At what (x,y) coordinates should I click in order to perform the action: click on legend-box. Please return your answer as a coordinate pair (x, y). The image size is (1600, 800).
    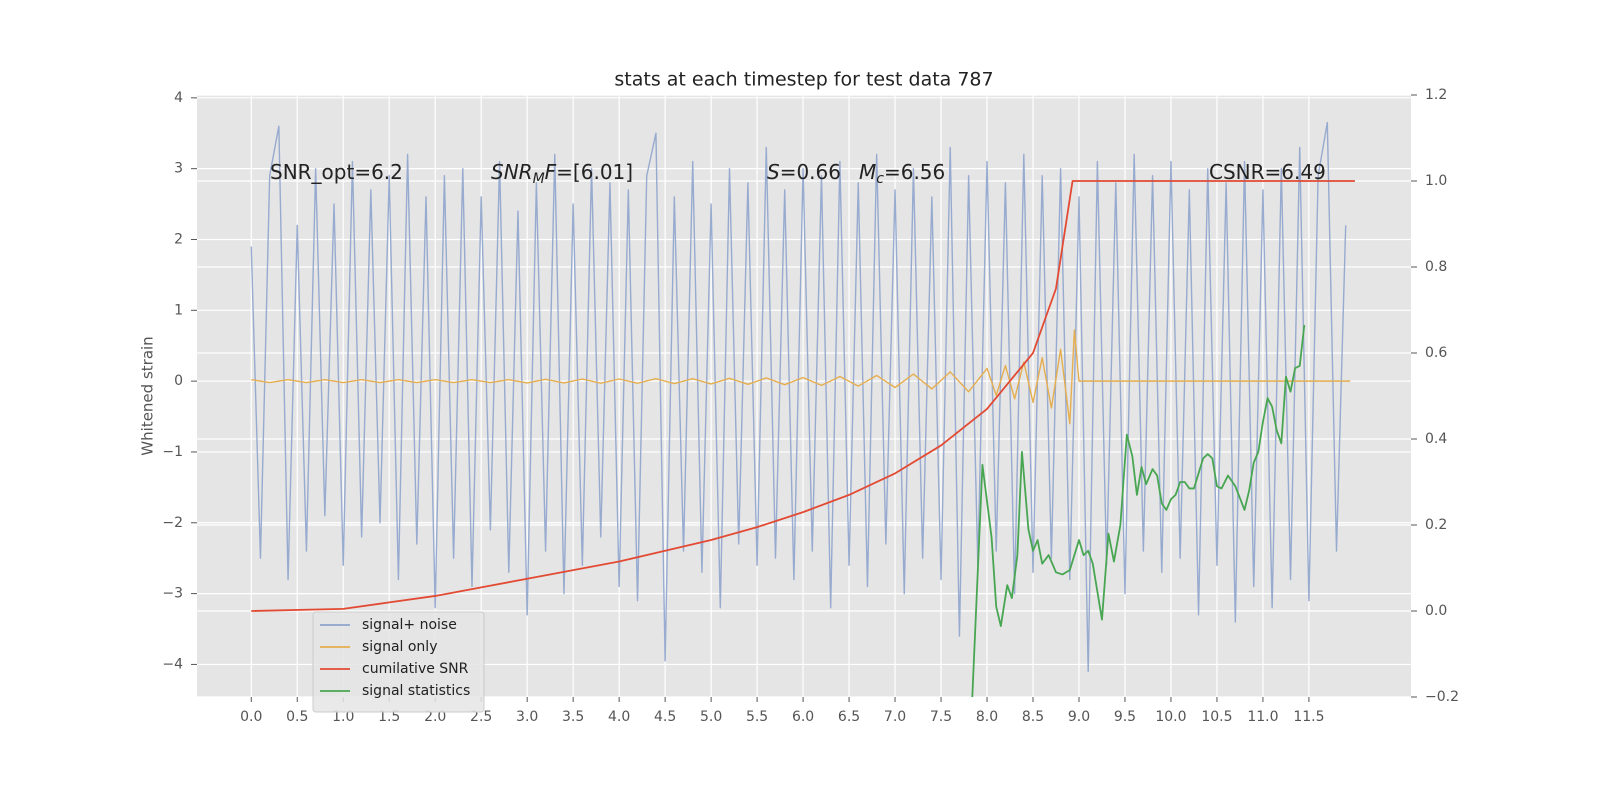
    Looking at the image, I should click on (398, 662).